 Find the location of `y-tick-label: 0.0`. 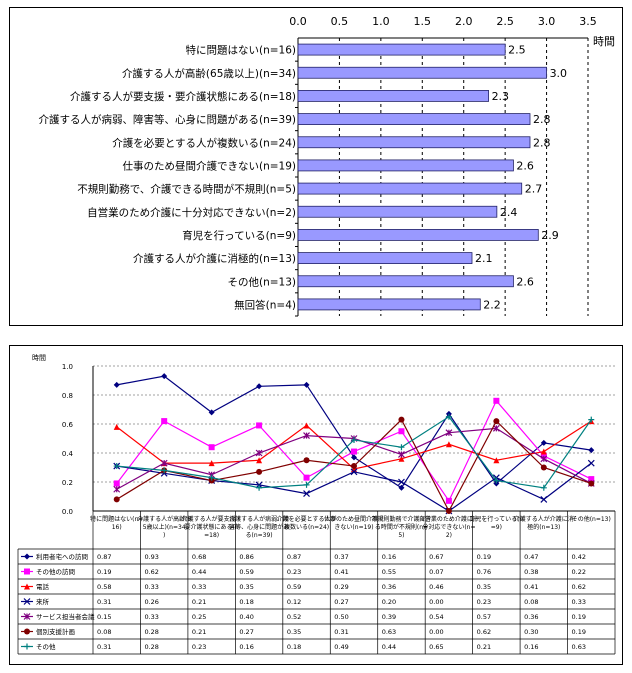

y-tick-label: 0.0 is located at coordinates (67, 512).